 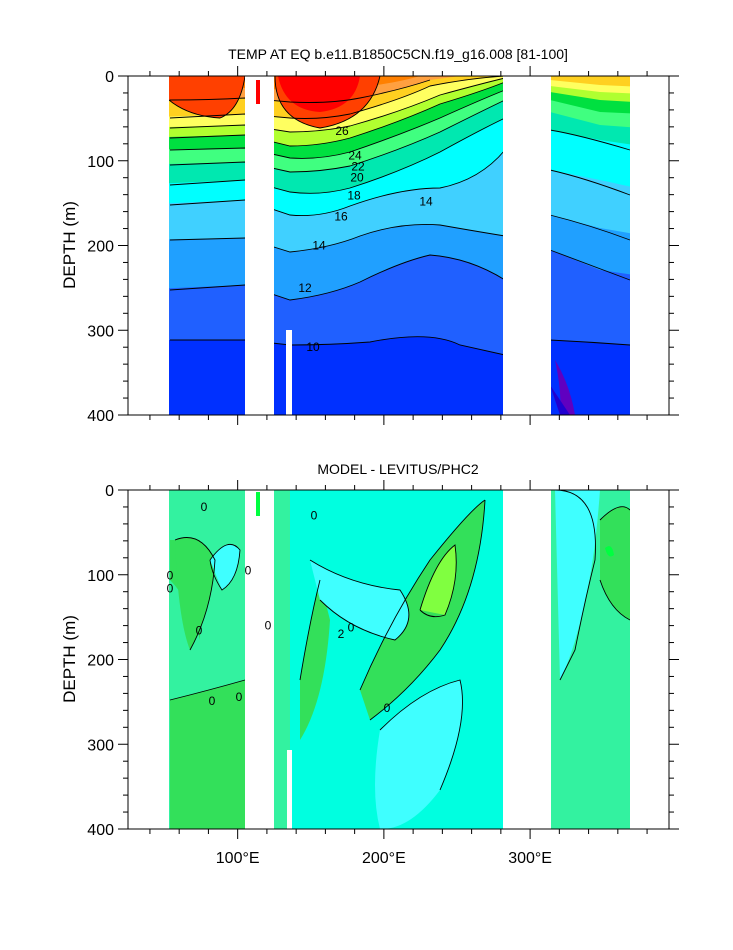 What do you see at coordinates (355, 156) in the screenshot?
I see `contour-label: 24` at bounding box center [355, 156].